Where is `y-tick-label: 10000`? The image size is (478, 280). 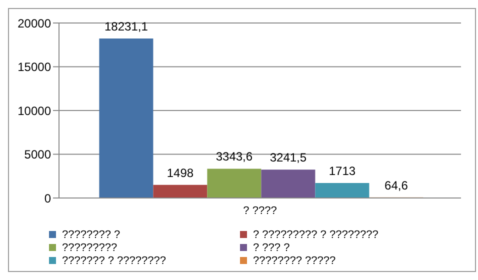
y-tick-label: 10000 is located at coordinates (35, 111).